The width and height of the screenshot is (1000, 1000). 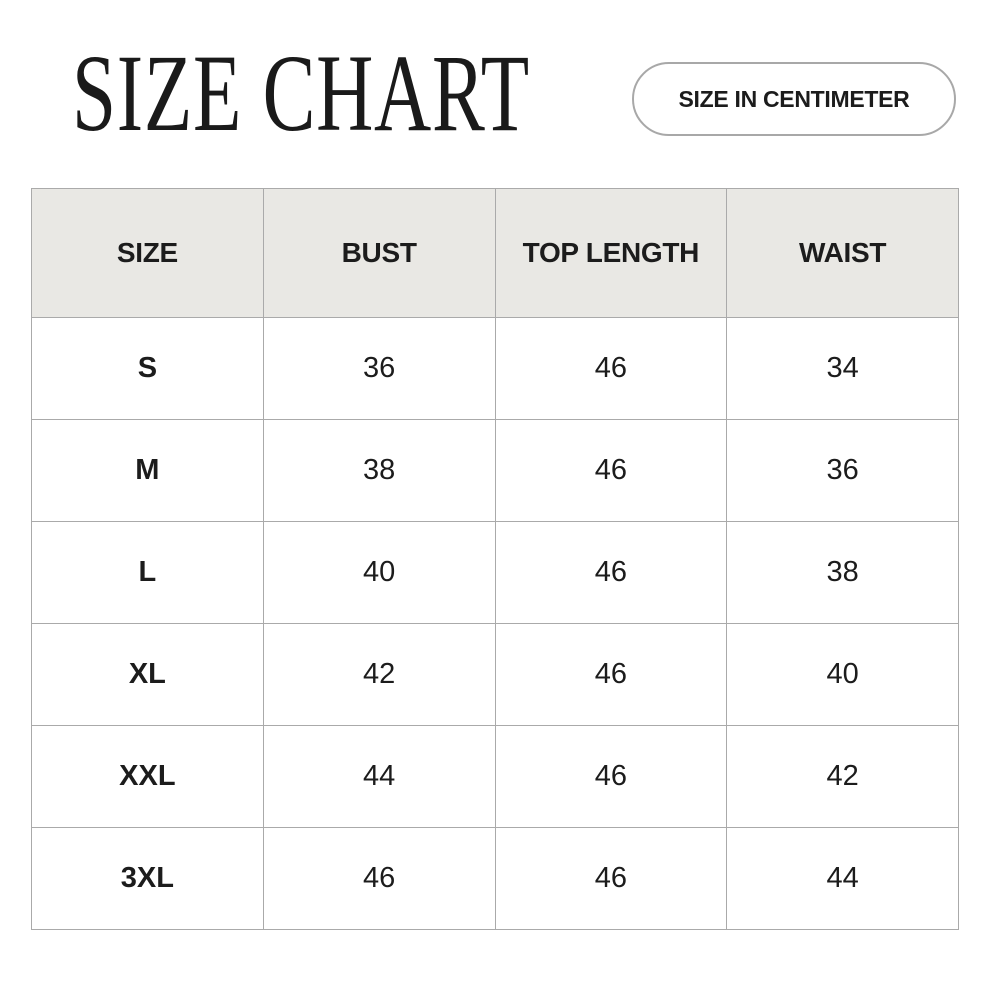 I want to click on size-cell: 3XL, so click(x=147, y=878).